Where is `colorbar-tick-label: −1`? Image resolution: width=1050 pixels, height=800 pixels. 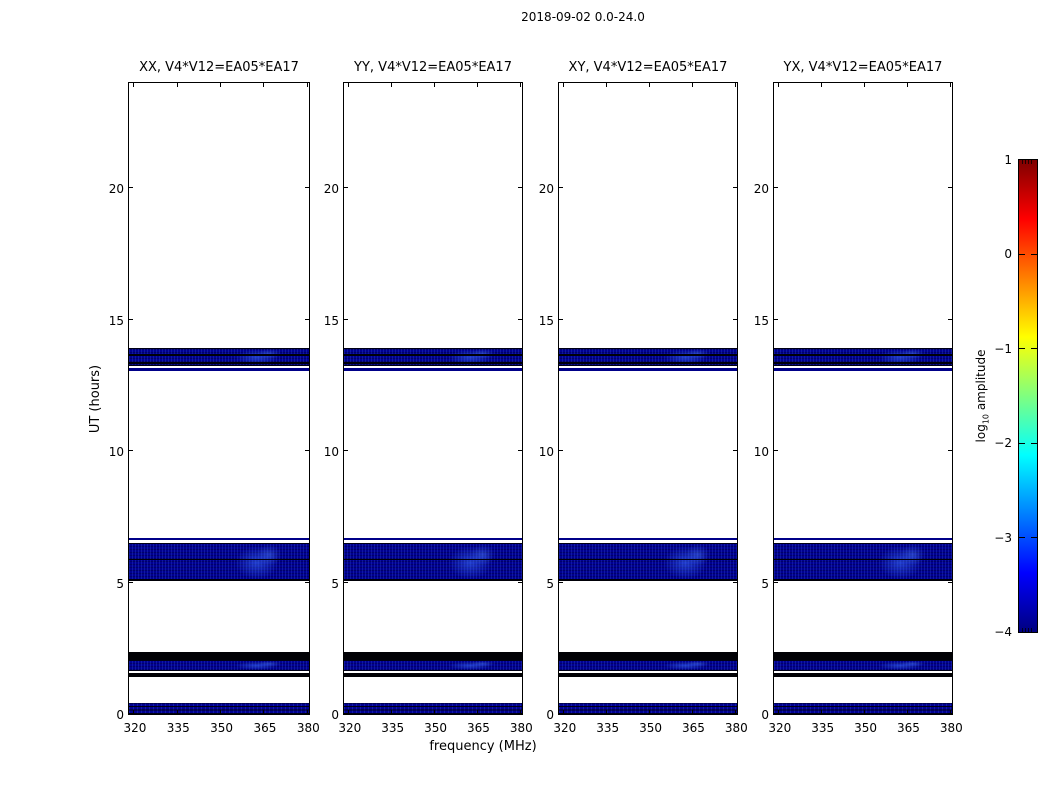 colorbar-tick-label: −1 is located at coordinates (1003, 348).